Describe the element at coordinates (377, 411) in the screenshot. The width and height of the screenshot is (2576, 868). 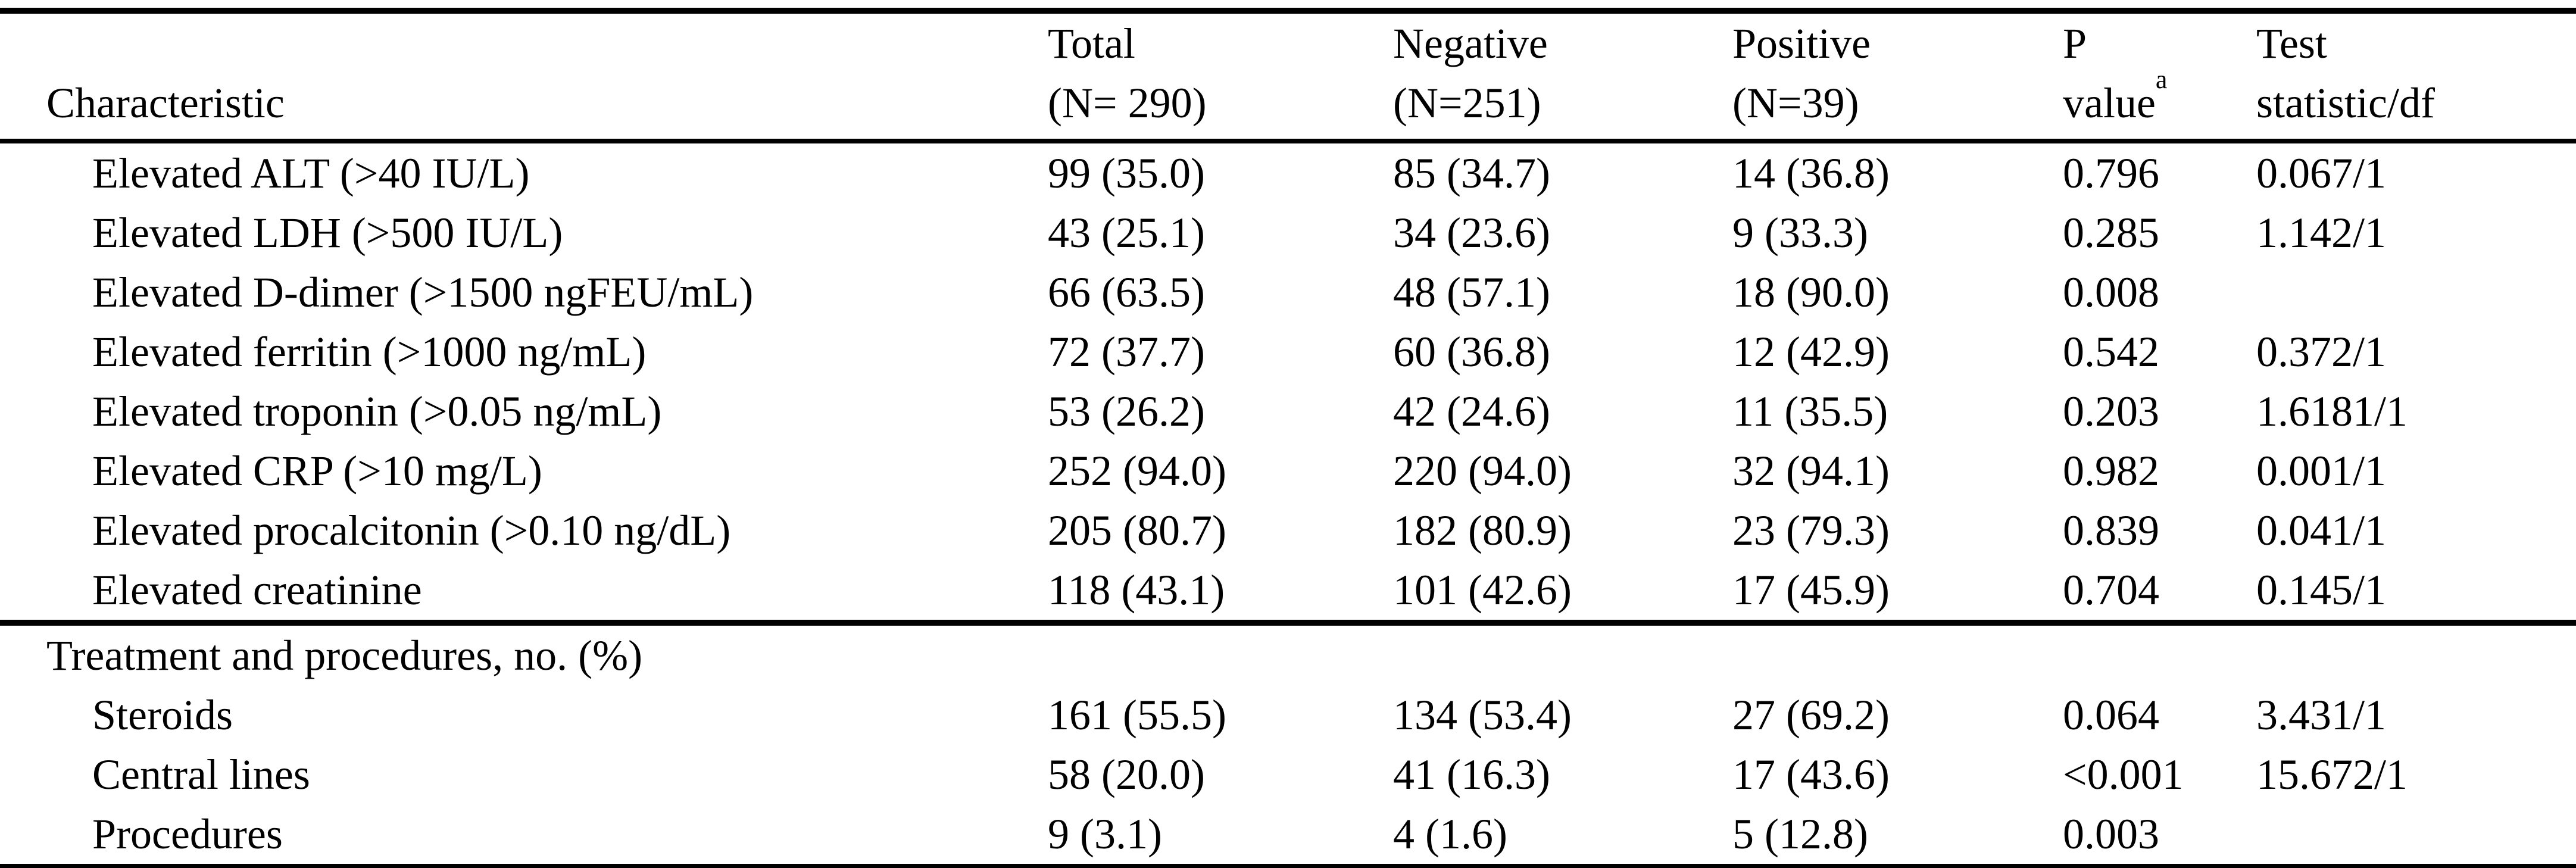
I see `row-label: Elevated troponin (>0.05 ng/mL)` at that location.